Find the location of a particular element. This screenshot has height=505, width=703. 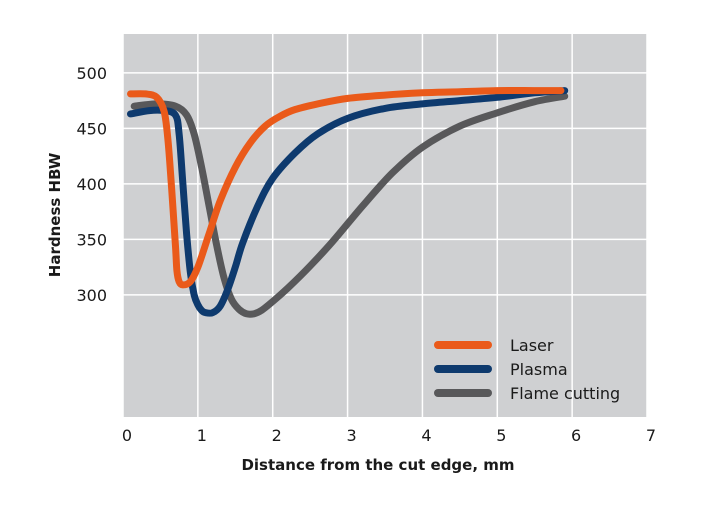

legend-label: Flame cutting is located at coordinates (565, 393).